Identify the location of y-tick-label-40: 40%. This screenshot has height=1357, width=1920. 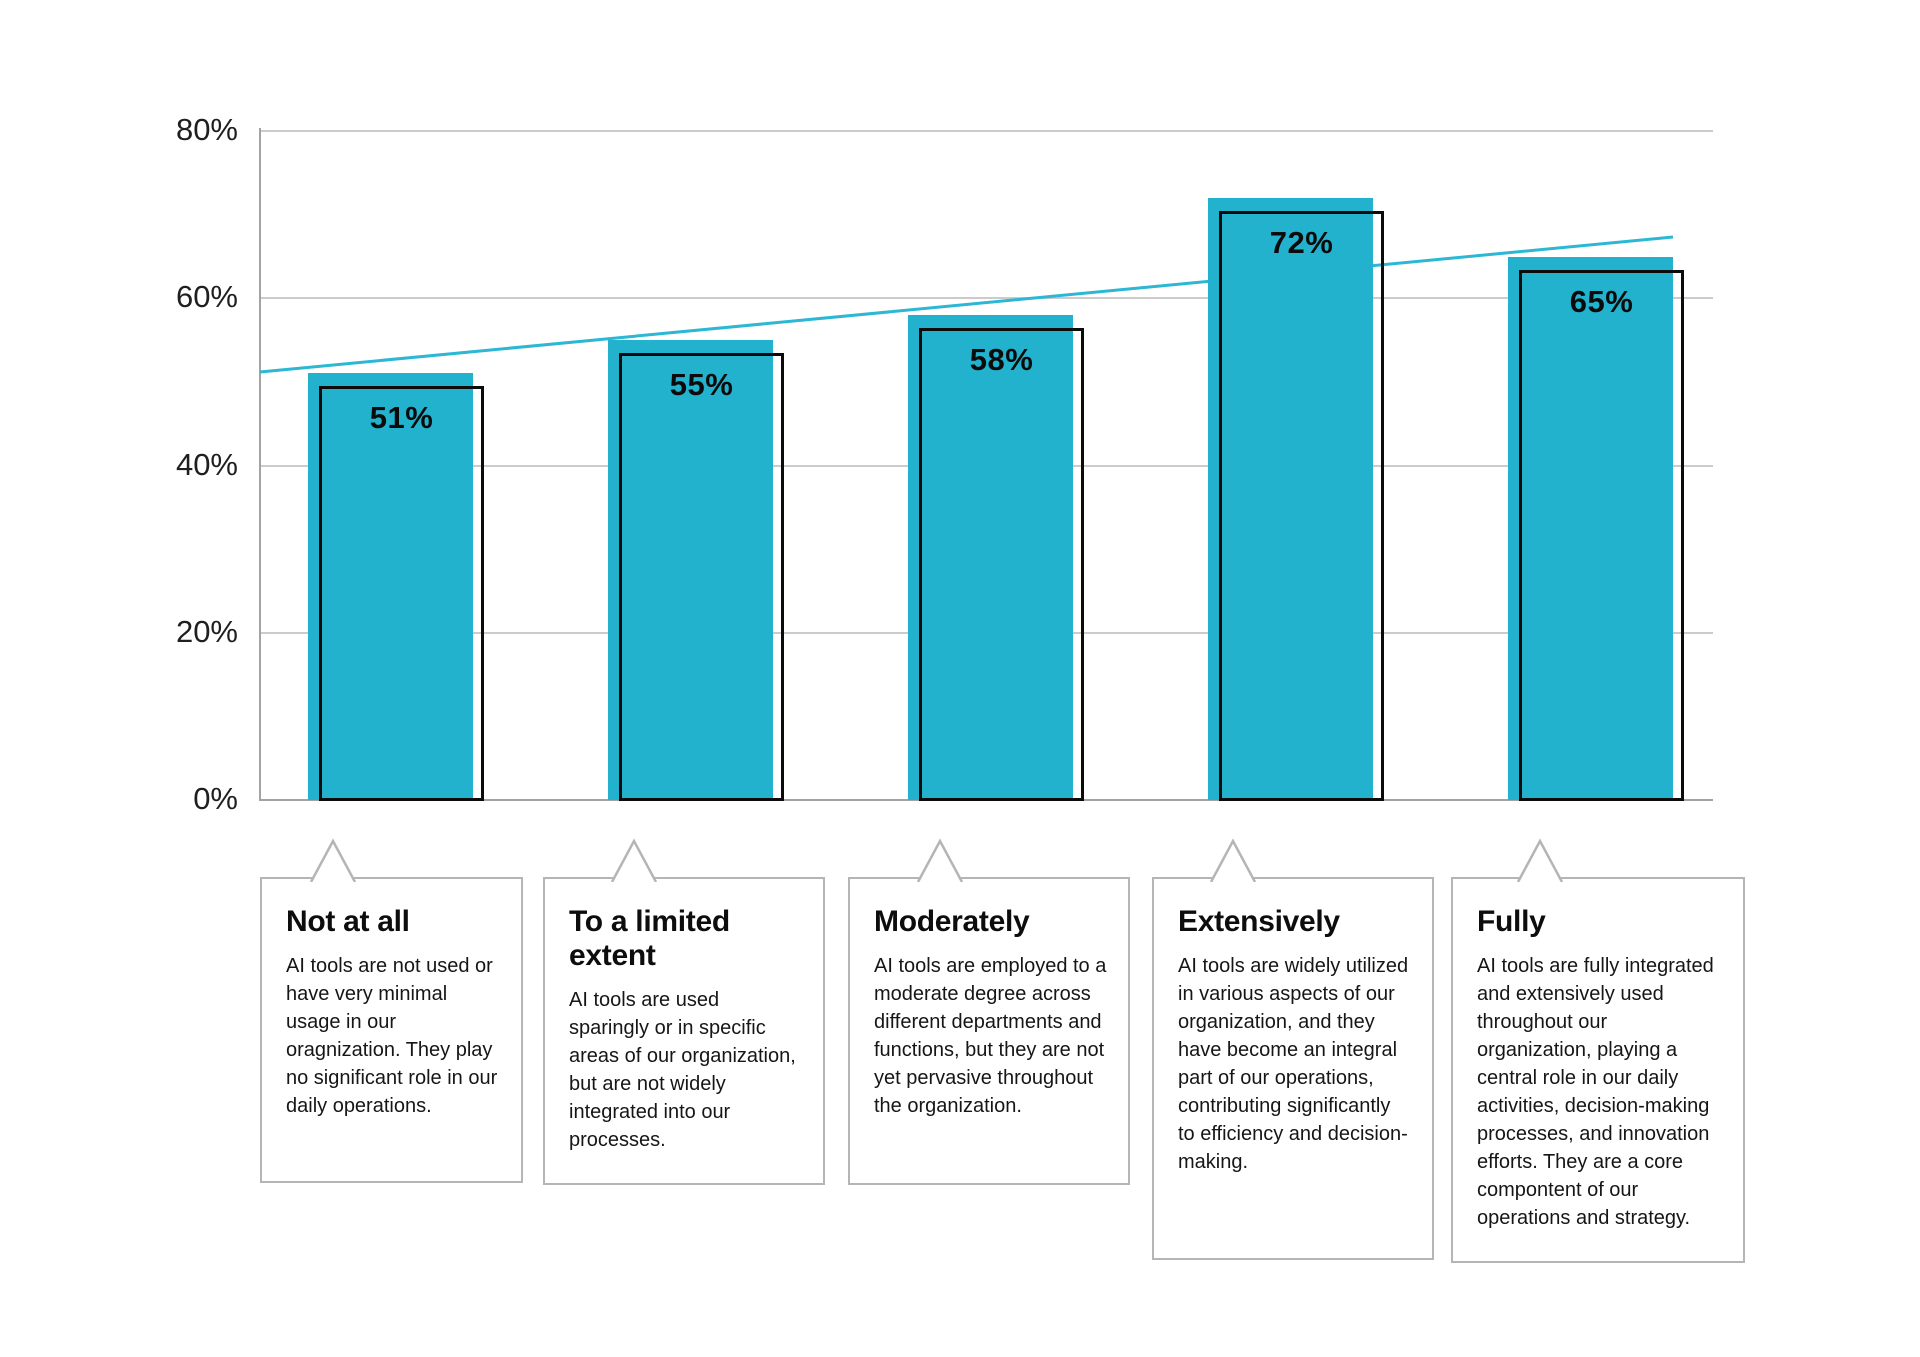
(206, 464).